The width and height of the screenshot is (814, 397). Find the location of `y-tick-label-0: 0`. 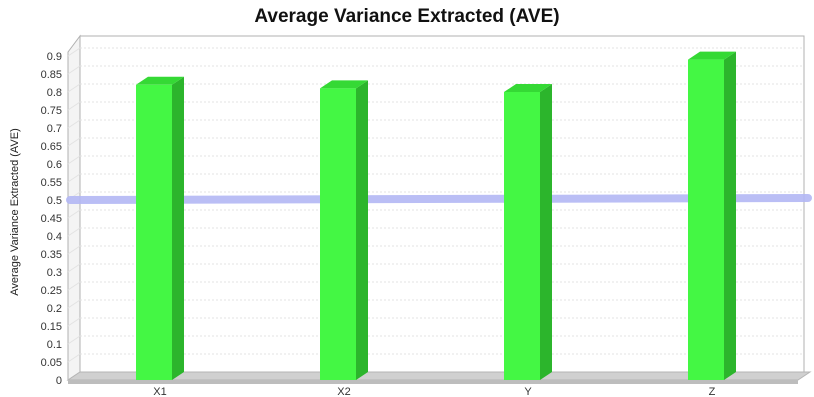

y-tick-label-0: 0 is located at coordinates (59, 381).